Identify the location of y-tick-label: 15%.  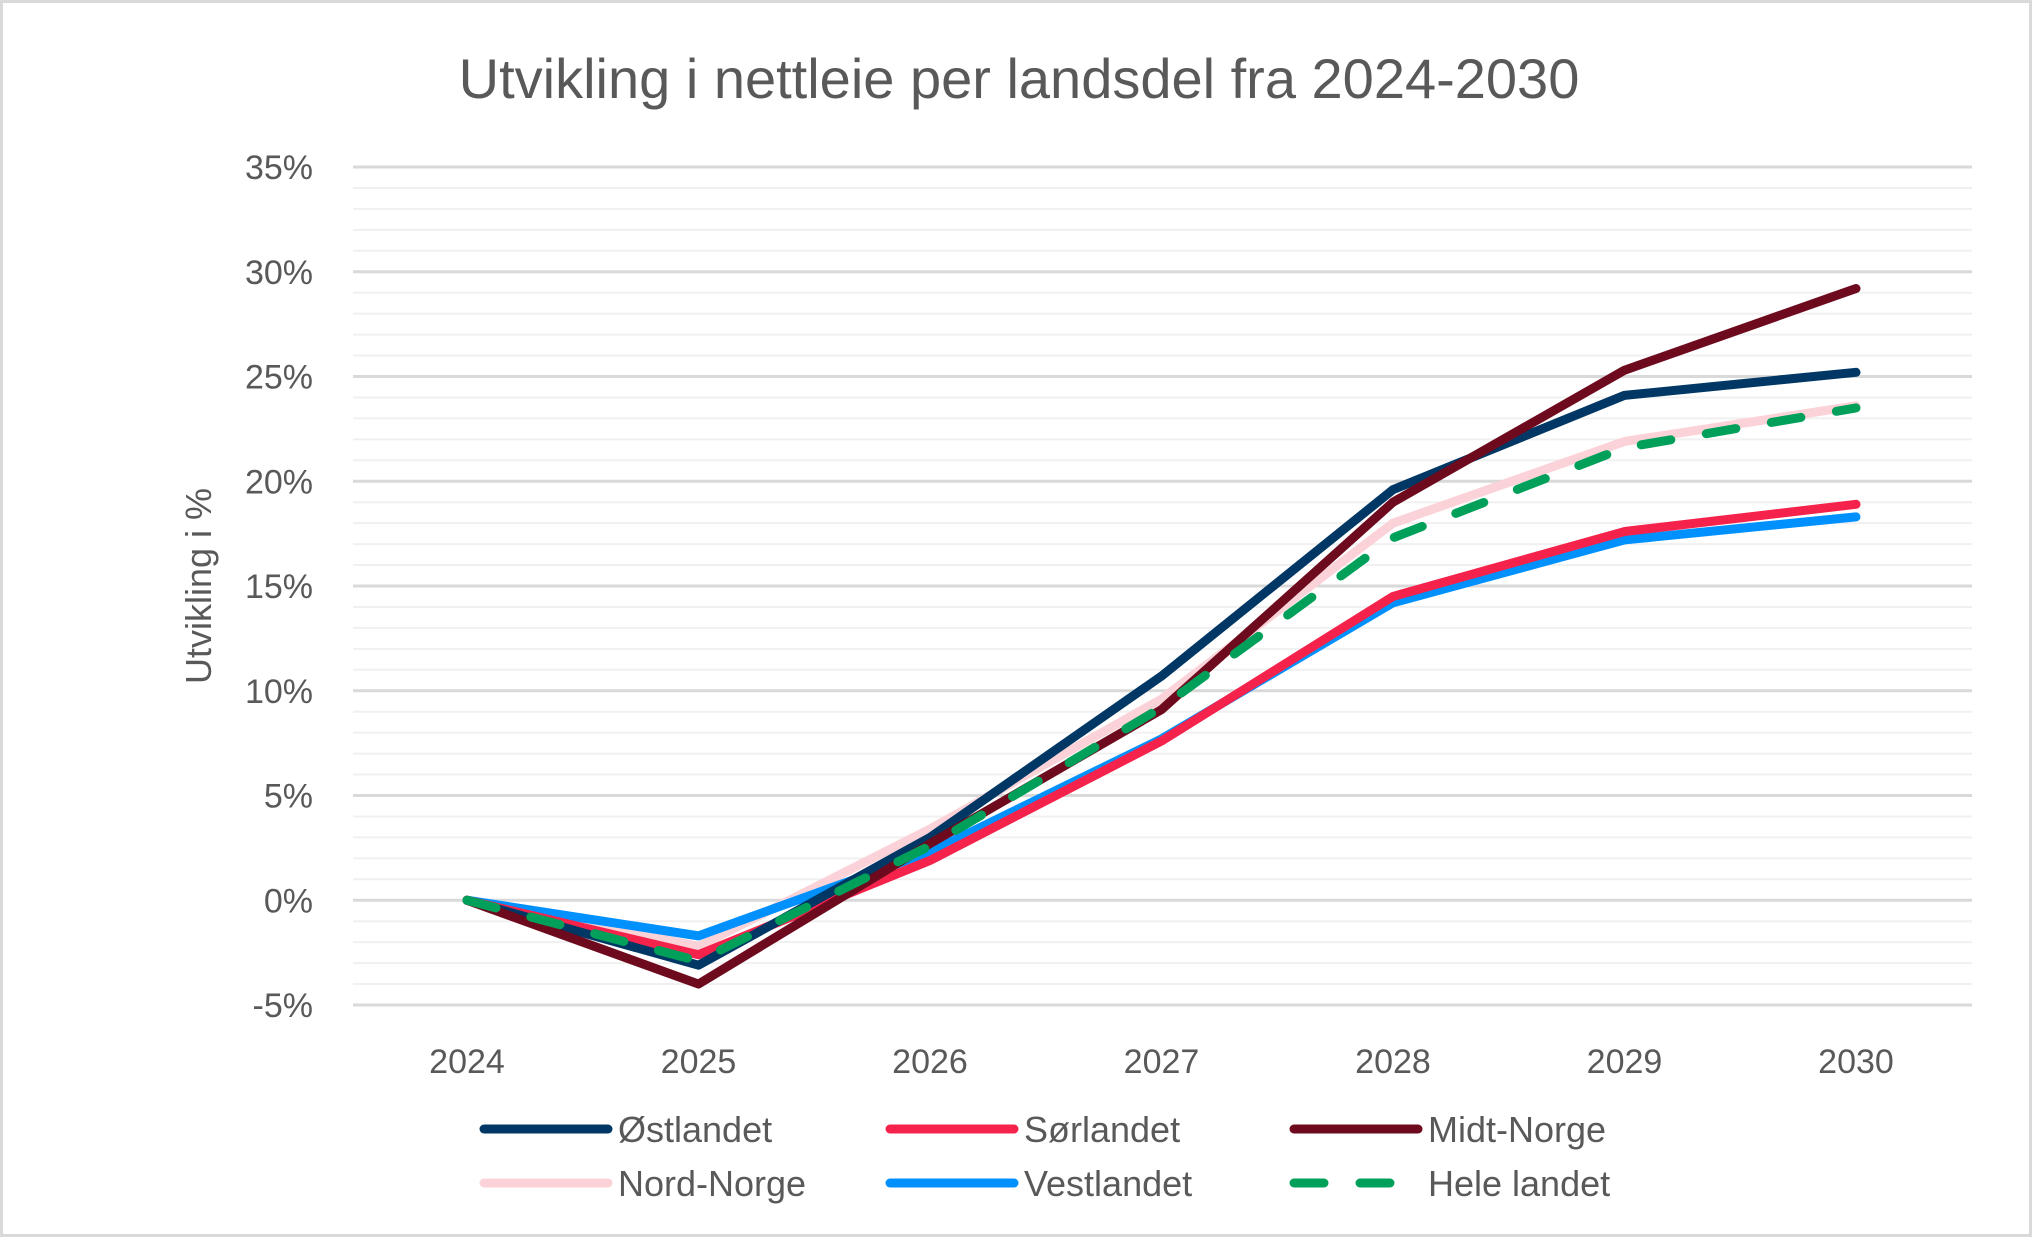
(279, 587).